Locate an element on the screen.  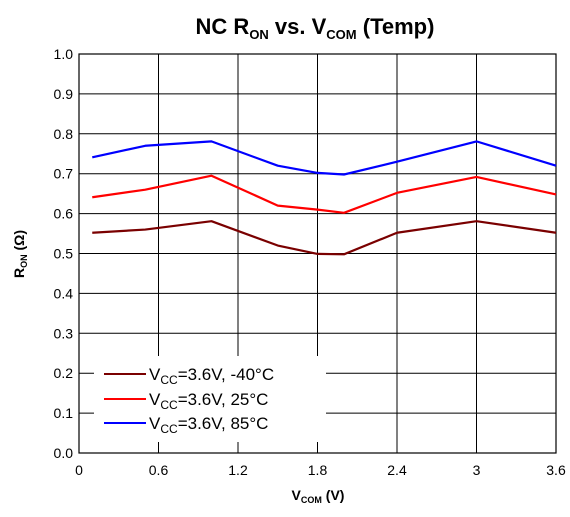
y-axis-label: RON (Ω) is located at coordinates (20, 254).